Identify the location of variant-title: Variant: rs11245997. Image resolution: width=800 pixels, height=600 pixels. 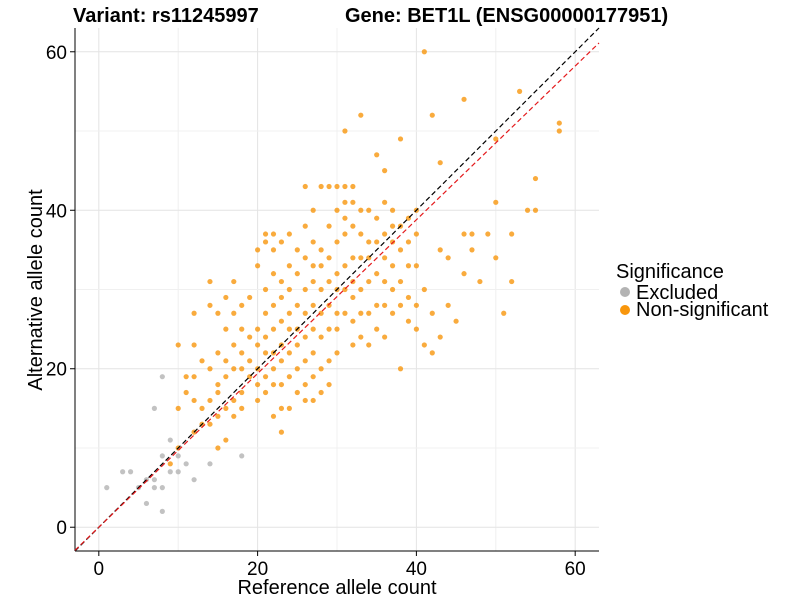
(166, 16).